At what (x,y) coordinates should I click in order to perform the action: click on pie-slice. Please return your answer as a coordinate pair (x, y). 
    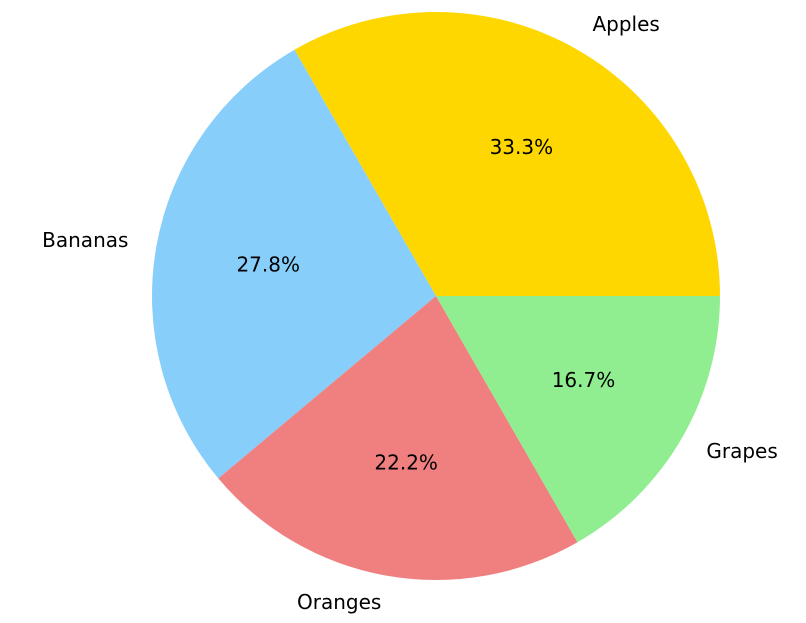
    Looking at the image, I should click on (578, 419).